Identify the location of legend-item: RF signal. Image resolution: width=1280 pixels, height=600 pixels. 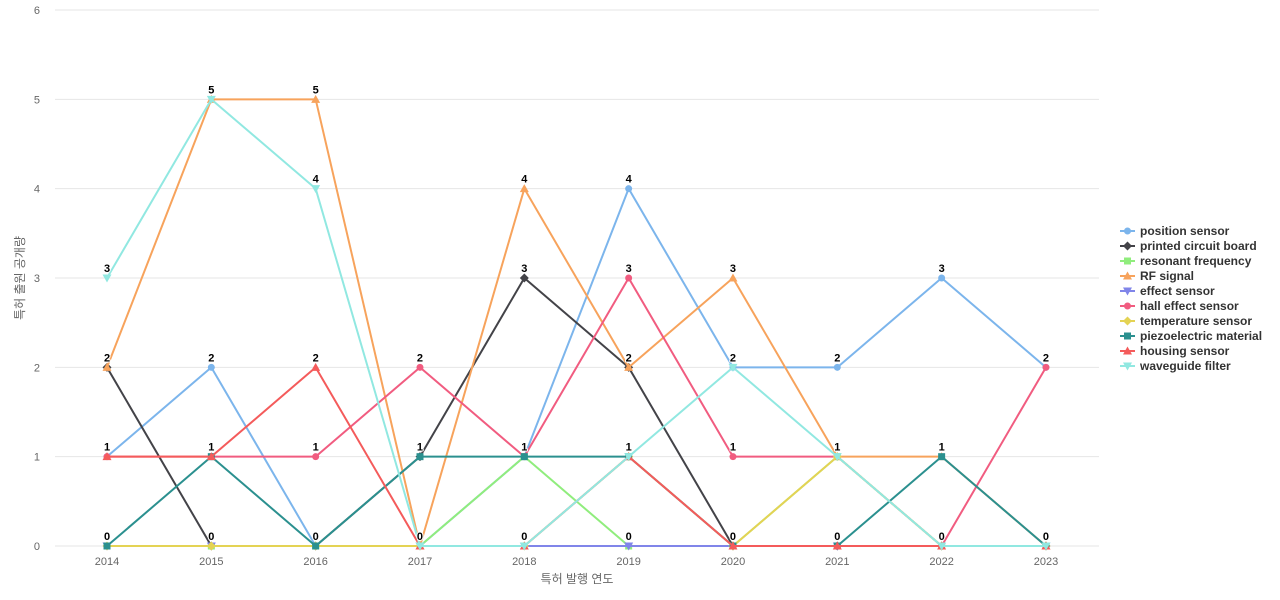
(1157, 276).